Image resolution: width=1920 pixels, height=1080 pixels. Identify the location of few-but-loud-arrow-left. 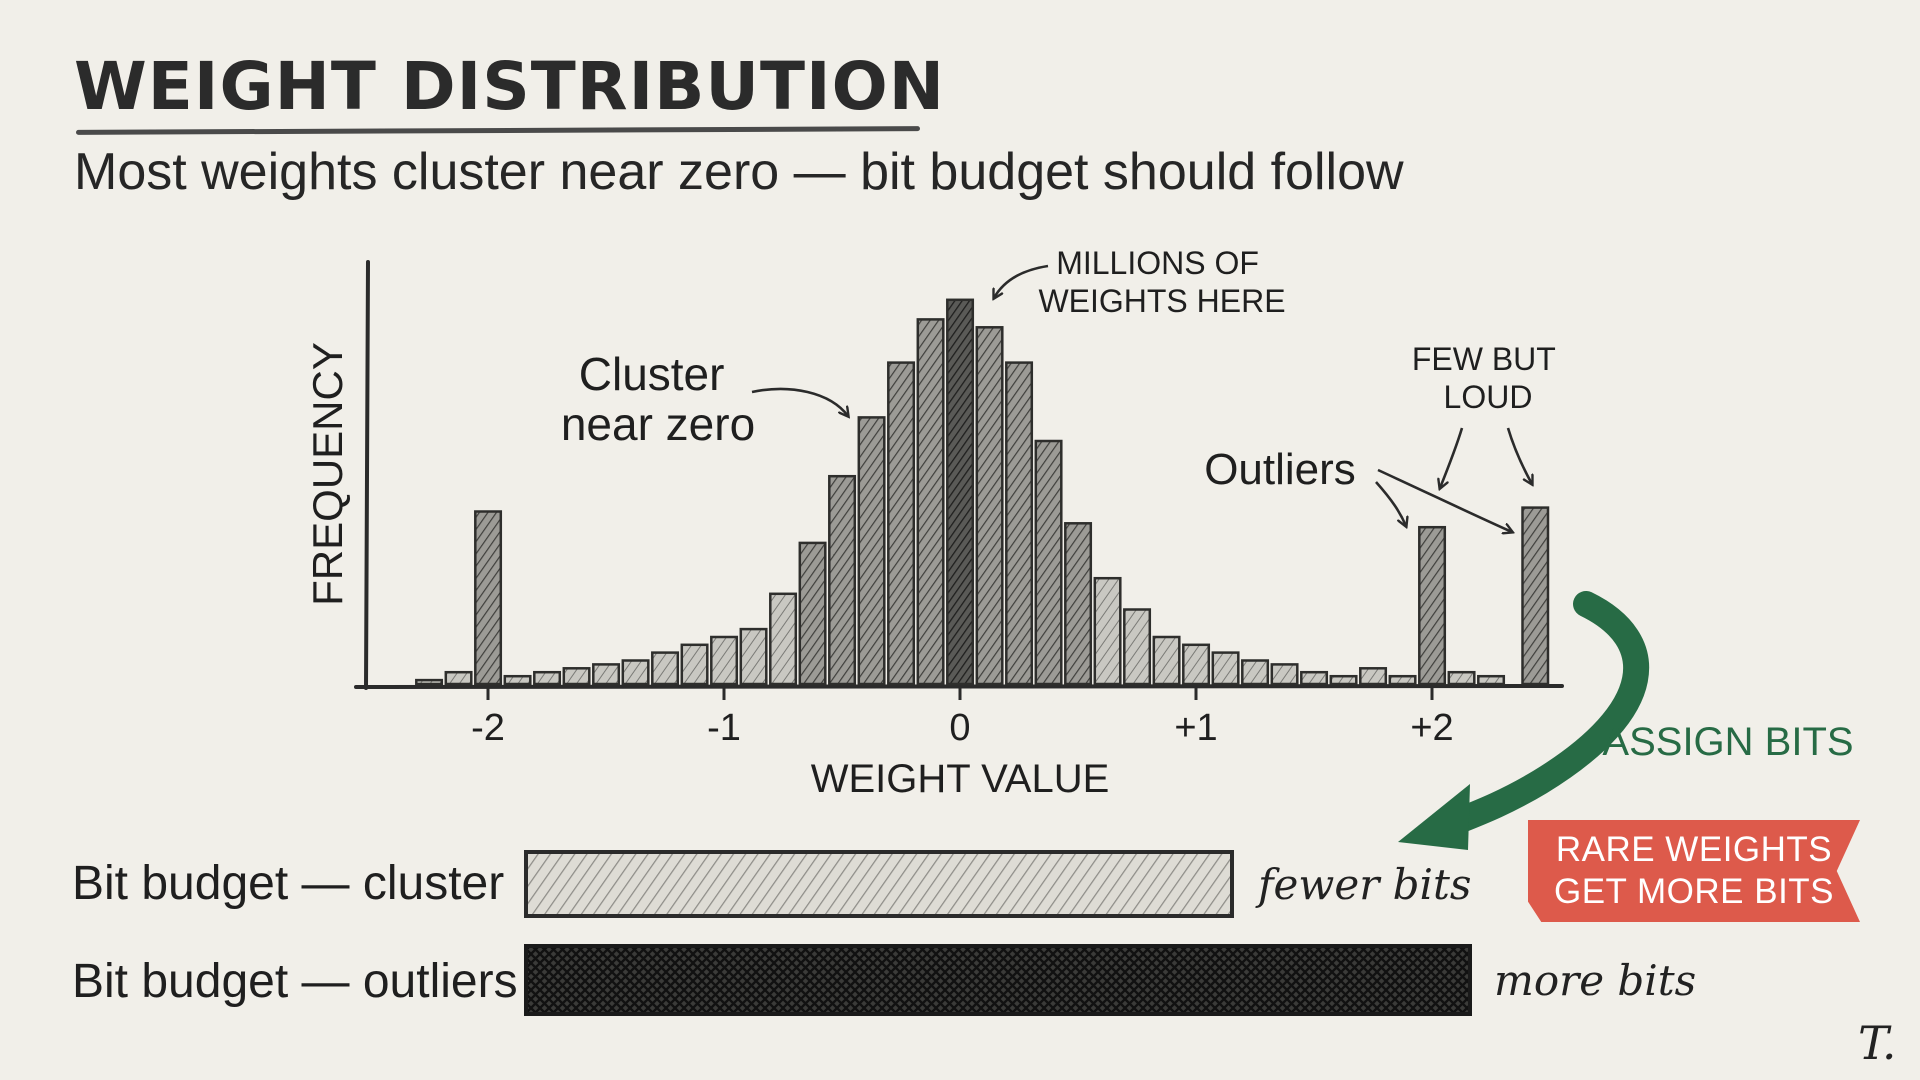
(1452, 457).